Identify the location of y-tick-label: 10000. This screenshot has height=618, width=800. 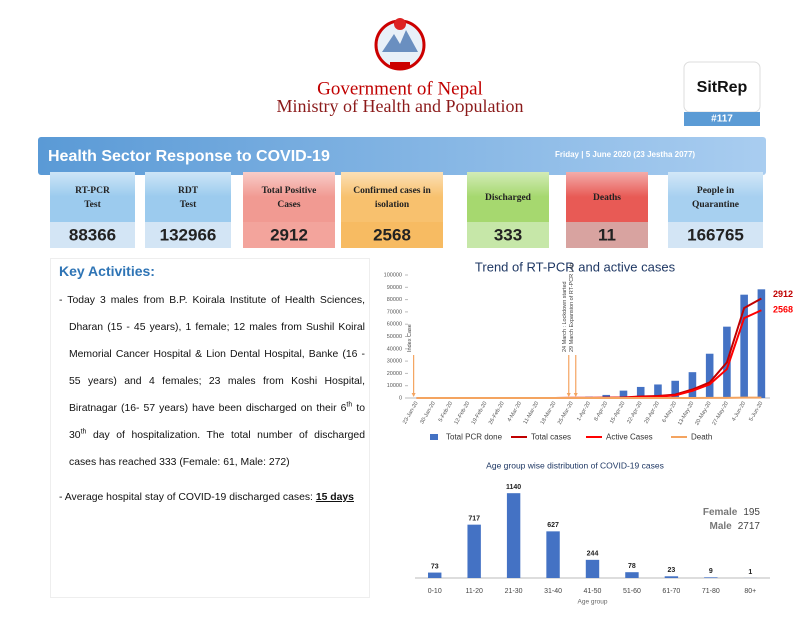
(394, 386).